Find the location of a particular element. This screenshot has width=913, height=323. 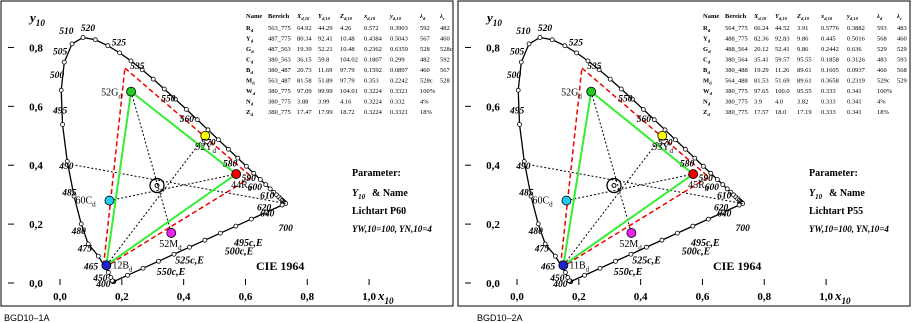

params-line1: Y10 is located at coordinates (359, 194).